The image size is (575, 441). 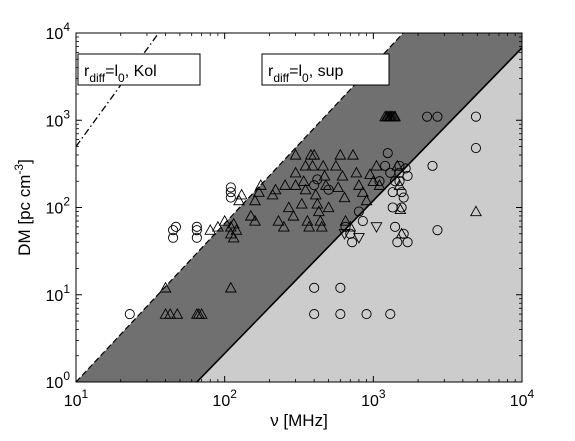 I want to click on y-axis-label: DM [pc cm-3], so click(x=23, y=207).